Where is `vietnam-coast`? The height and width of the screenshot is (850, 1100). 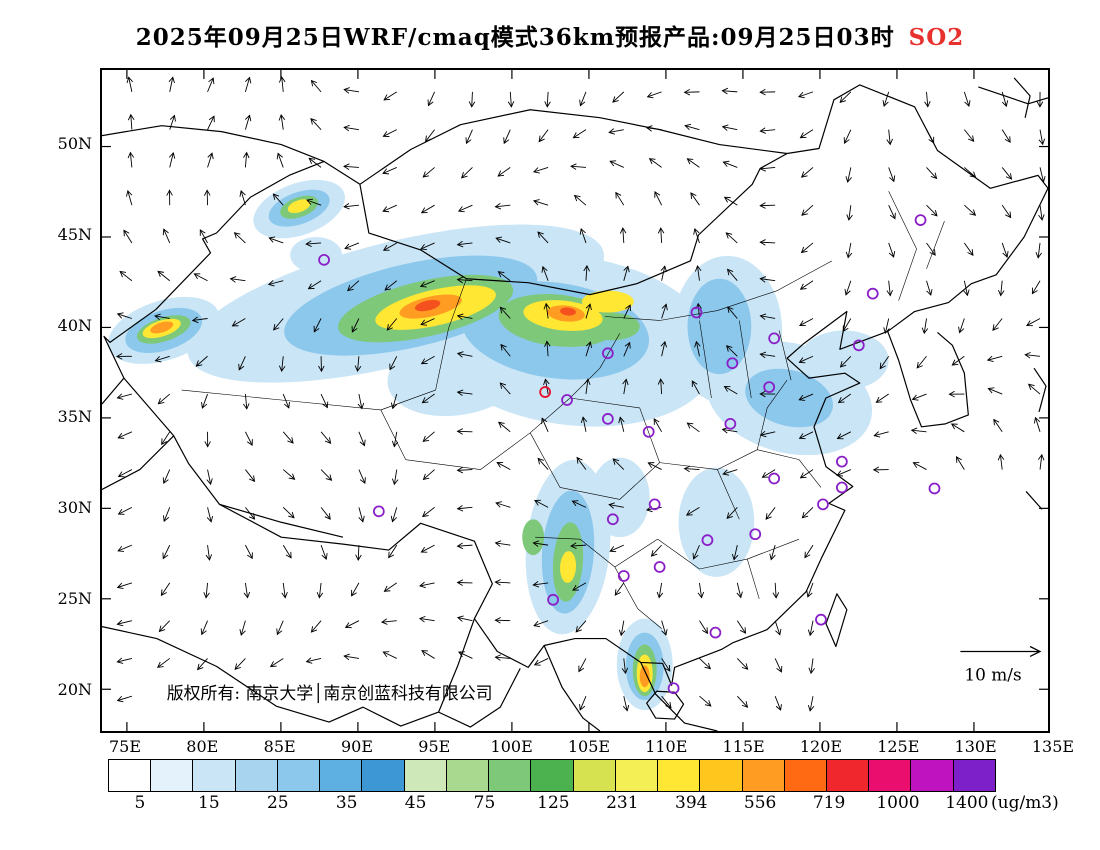
vietnam-coast is located at coordinates (679, 696).